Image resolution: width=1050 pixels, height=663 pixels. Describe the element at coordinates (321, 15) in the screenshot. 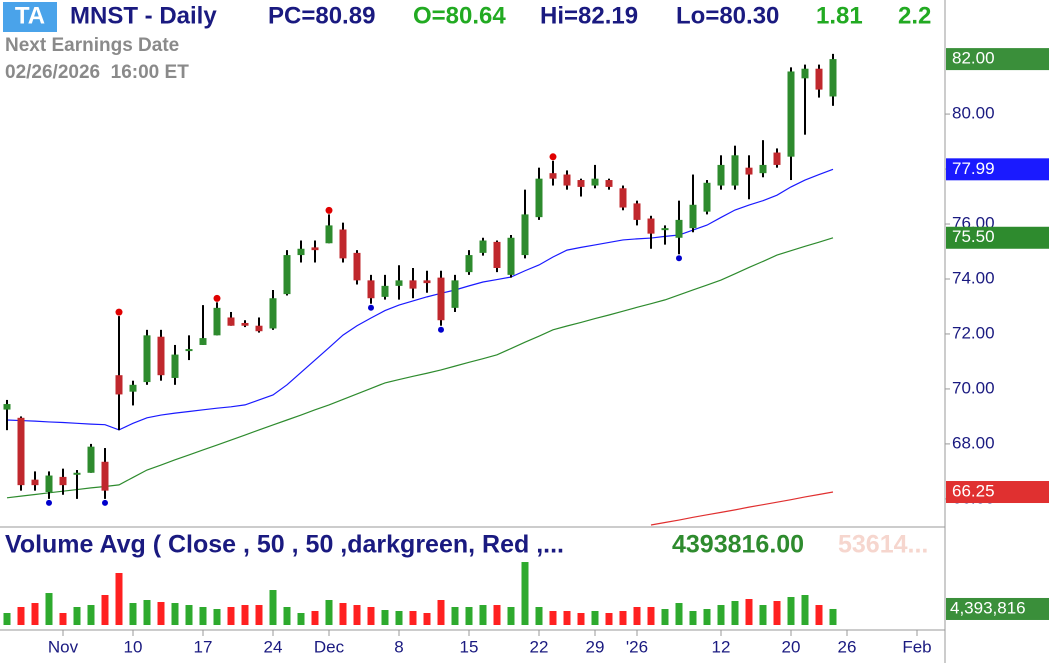

I see `prev-close: PC=80.89` at that location.